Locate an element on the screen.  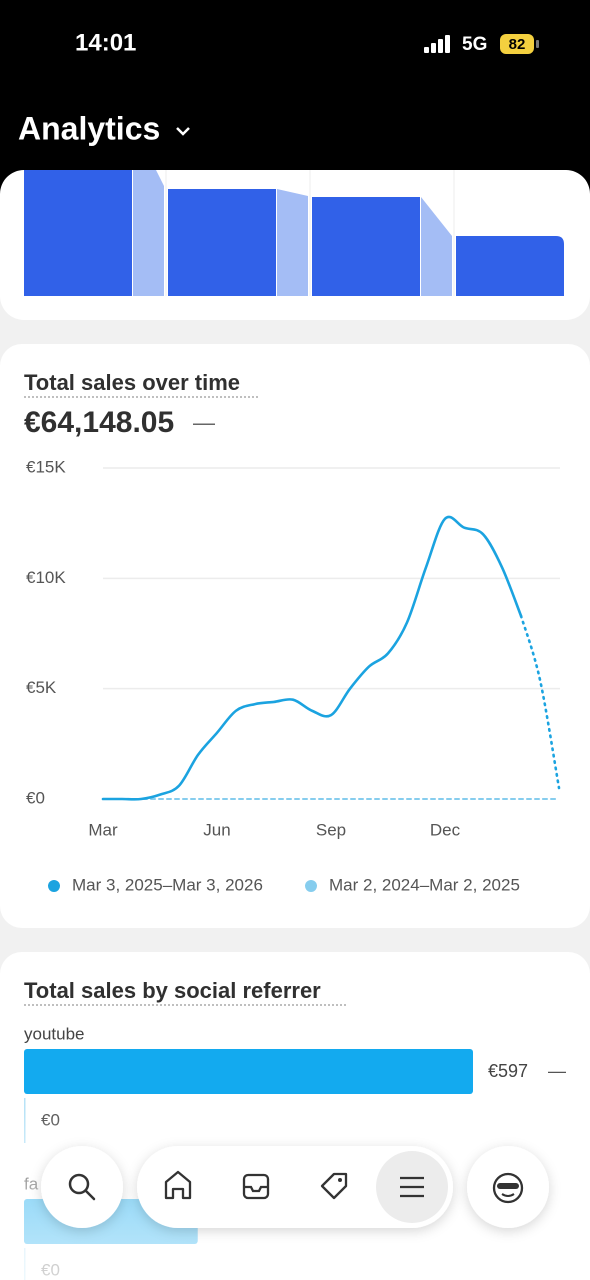
home-button is located at coordinates (178, 1185).